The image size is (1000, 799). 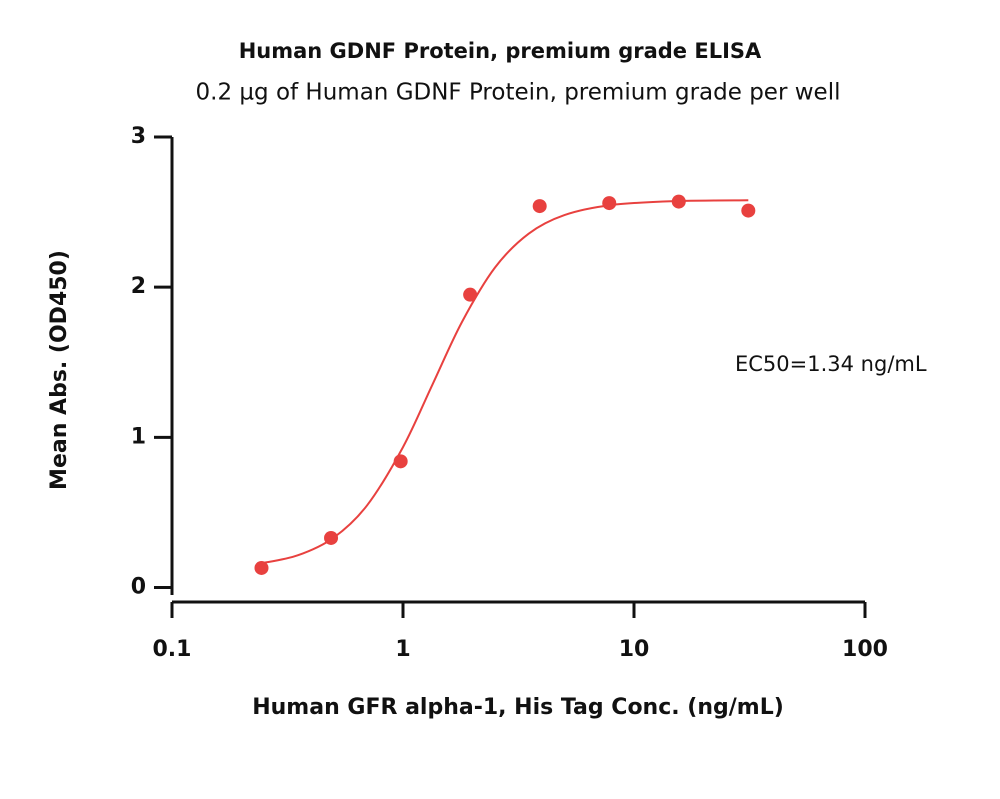 I want to click on x-tick-label: 1, so click(x=402, y=649).